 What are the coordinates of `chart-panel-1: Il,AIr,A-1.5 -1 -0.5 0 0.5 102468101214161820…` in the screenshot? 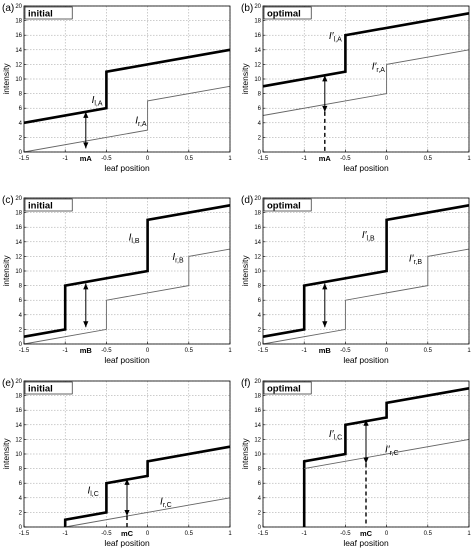 It's located at (116, 88).